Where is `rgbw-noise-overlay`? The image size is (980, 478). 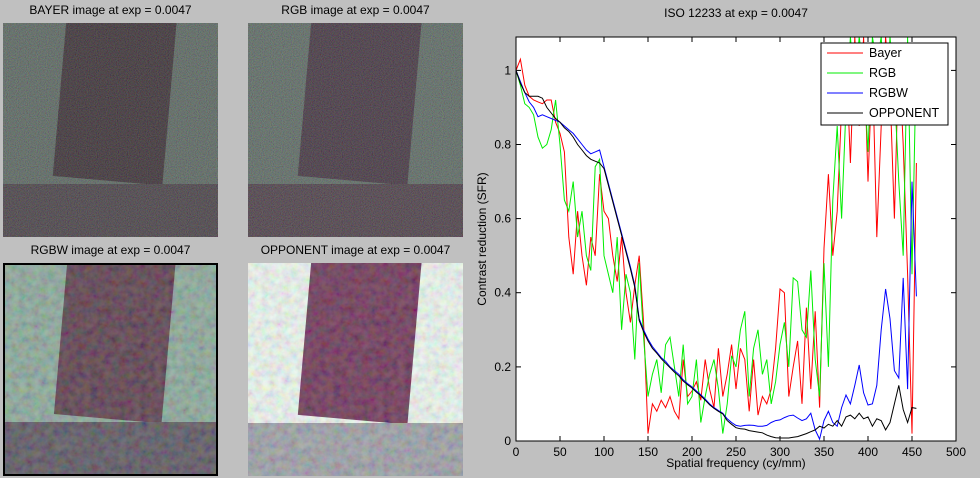
rgbw-noise-overlay is located at coordinates (110, 369).